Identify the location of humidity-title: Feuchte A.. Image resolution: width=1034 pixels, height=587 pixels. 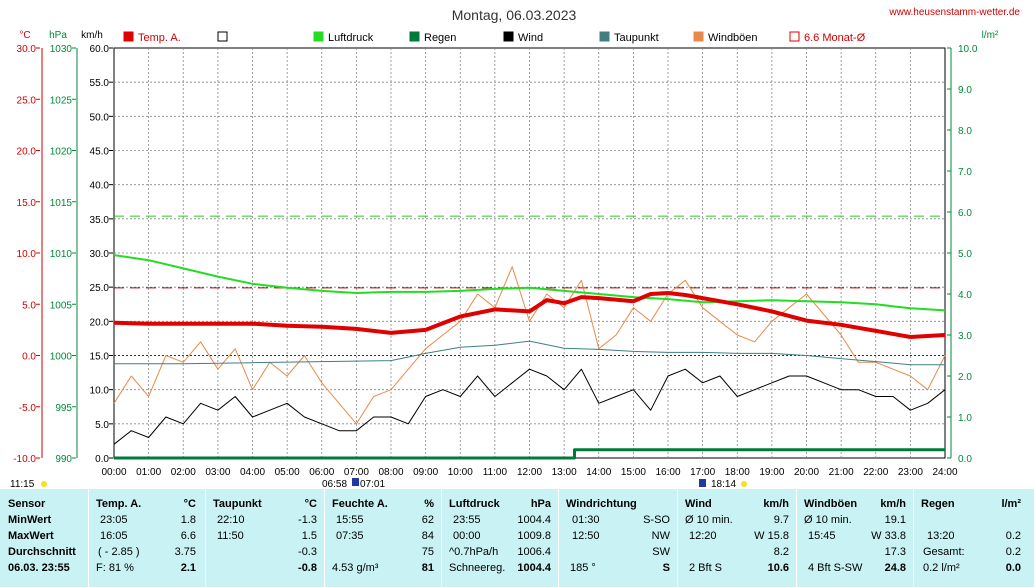
(360, 504).